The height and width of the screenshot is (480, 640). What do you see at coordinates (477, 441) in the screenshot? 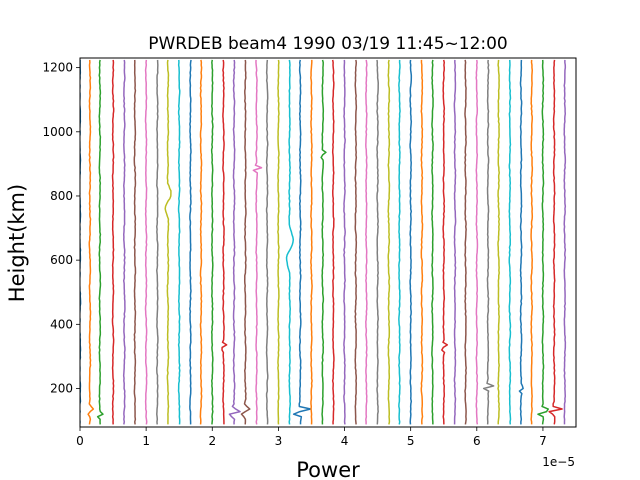
I see `x-tick-label: 6` at bounding box center [477, 441].